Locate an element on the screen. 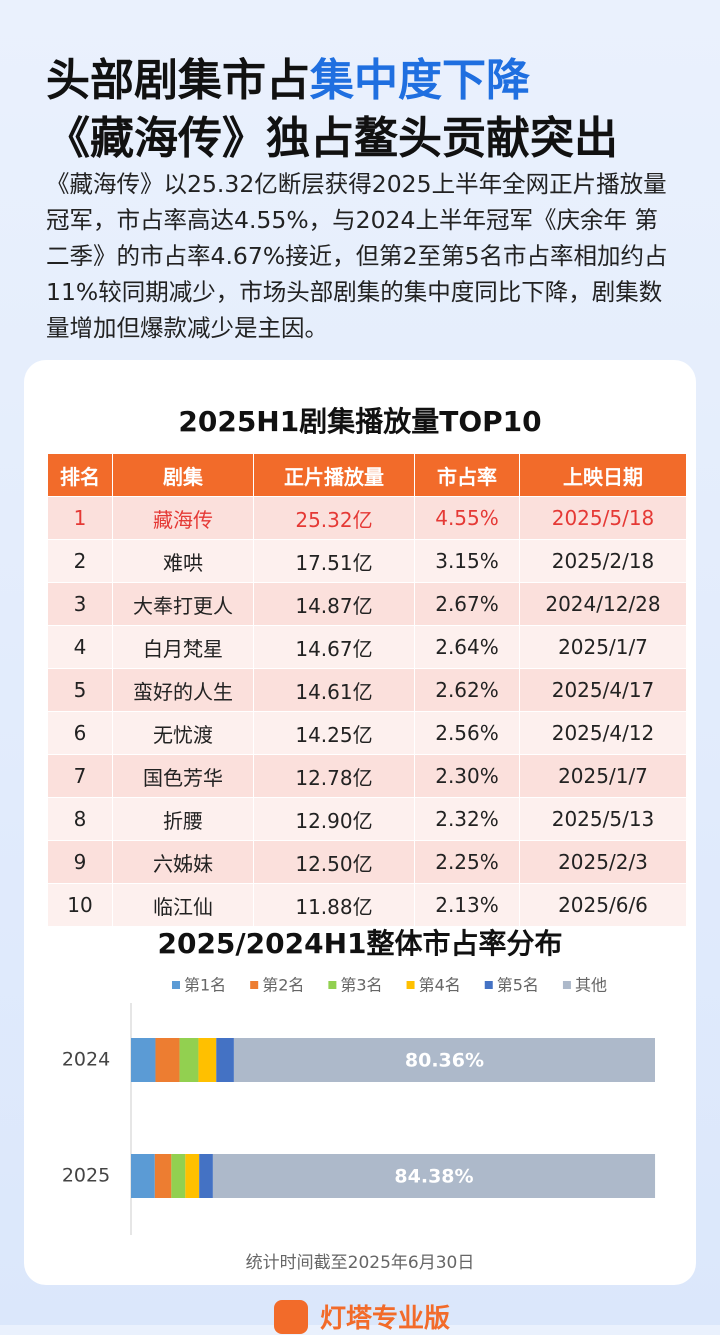 This screenshot has width=720, height=1335. table-row: 10 临江仙 11.88亿 2.13% 2025/6/6 is located at coordinates (367, 904).